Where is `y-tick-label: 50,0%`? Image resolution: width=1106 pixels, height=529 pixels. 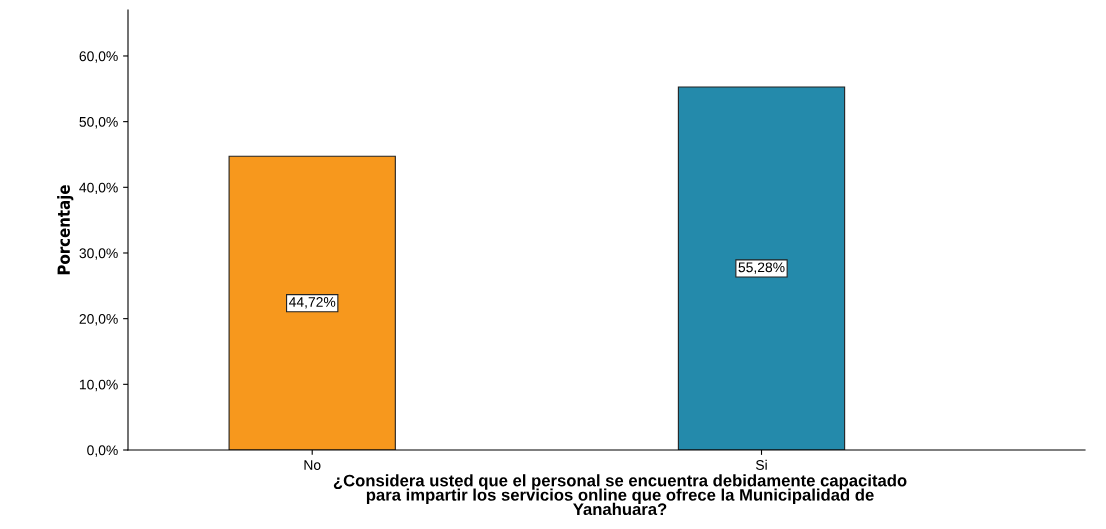 y-tick-label: 50,0% is located at coordinates (98, 122).